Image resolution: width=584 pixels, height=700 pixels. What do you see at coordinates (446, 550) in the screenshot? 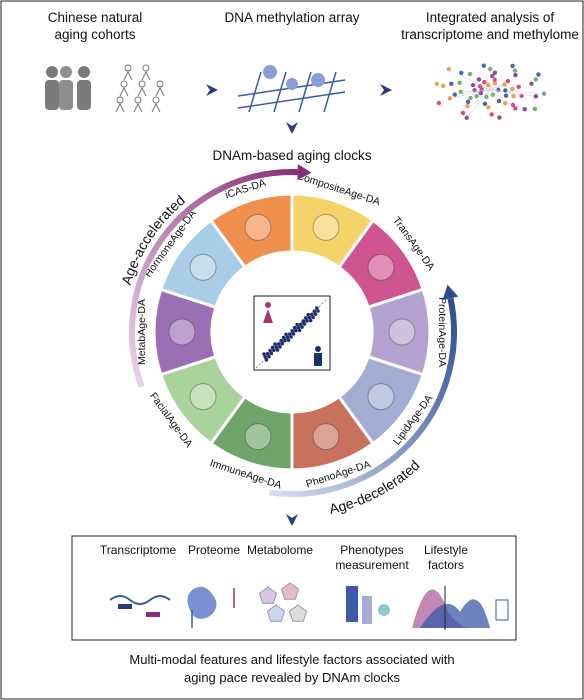
I see `feature-label: Lifestyle` at bounding box center [446, 550].